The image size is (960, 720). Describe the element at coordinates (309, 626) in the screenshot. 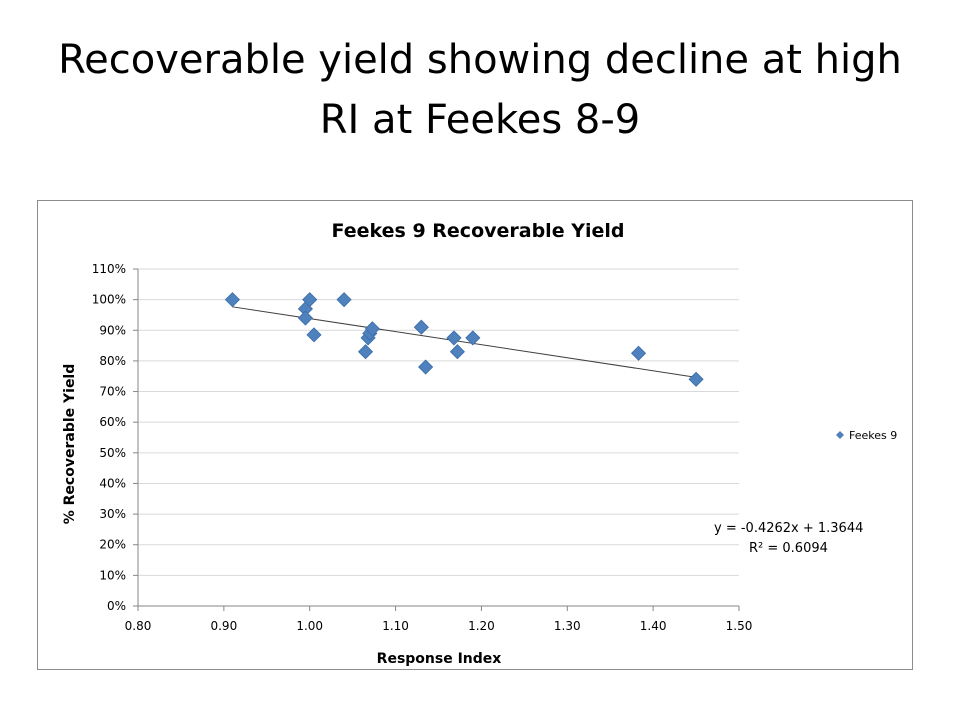

I see `x-tick-label: 1.00` at that location.